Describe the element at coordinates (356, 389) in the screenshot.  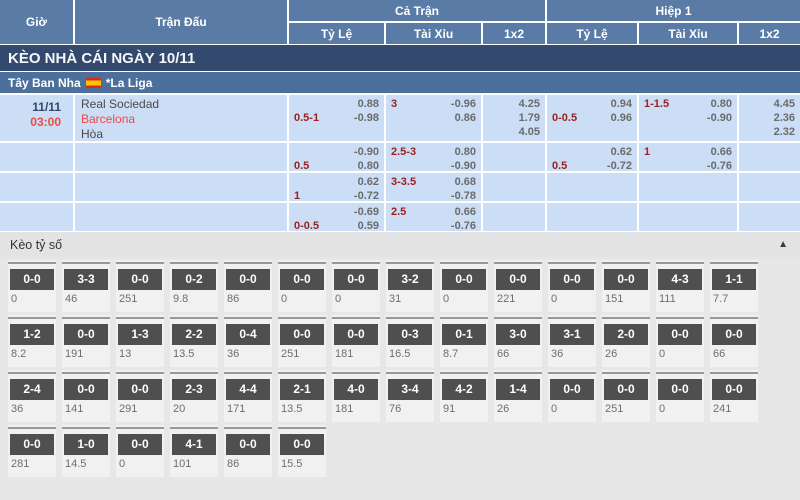
I see `score-chip: 4-0` at that location.